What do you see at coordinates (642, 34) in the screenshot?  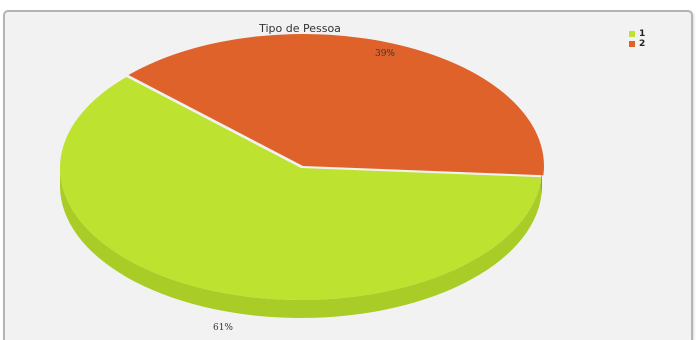 I see `legend-label-1: 1` at bounding box center [642, 34].